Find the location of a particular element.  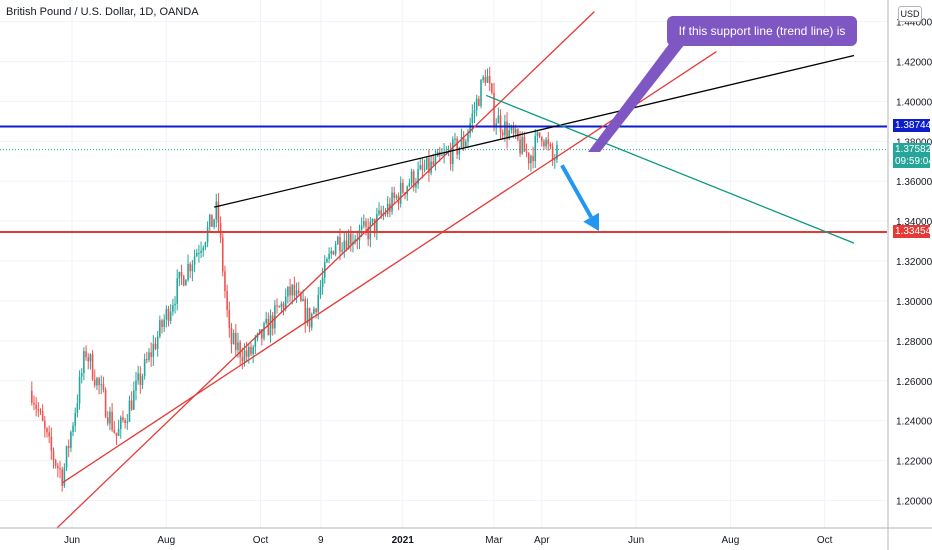

countdown-label: 09:59:04 is located at coordinates (912, 161).